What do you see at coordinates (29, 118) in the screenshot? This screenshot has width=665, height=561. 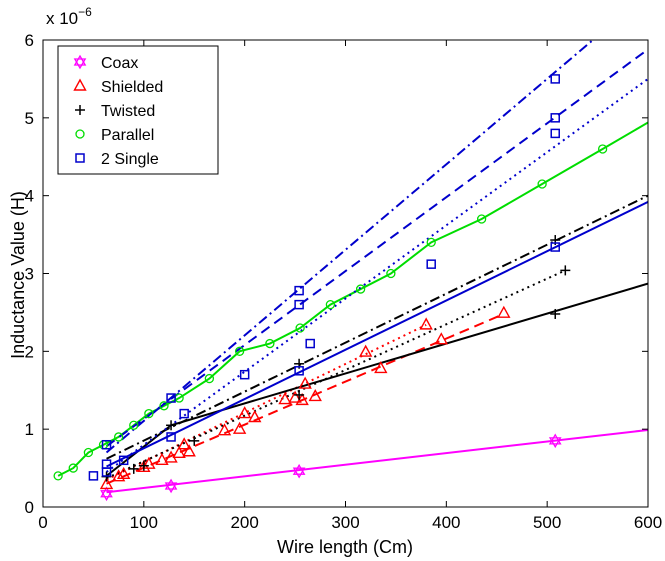 I see `y-tick-label: 5` at bounding box center [29, 118].